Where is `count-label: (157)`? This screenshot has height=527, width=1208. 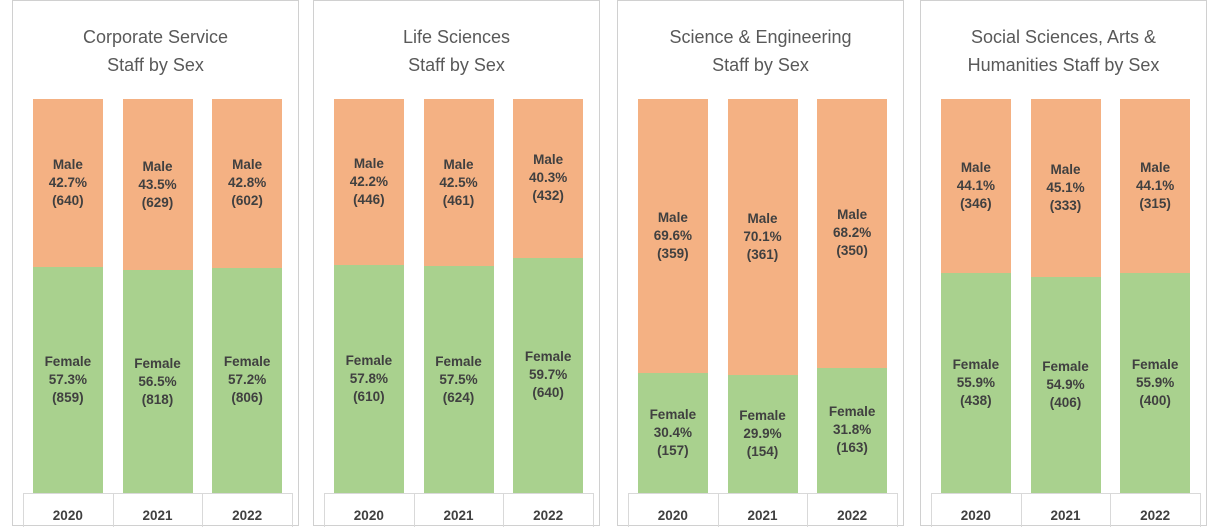
count-label: (157) is located at coordinates (673, 451).